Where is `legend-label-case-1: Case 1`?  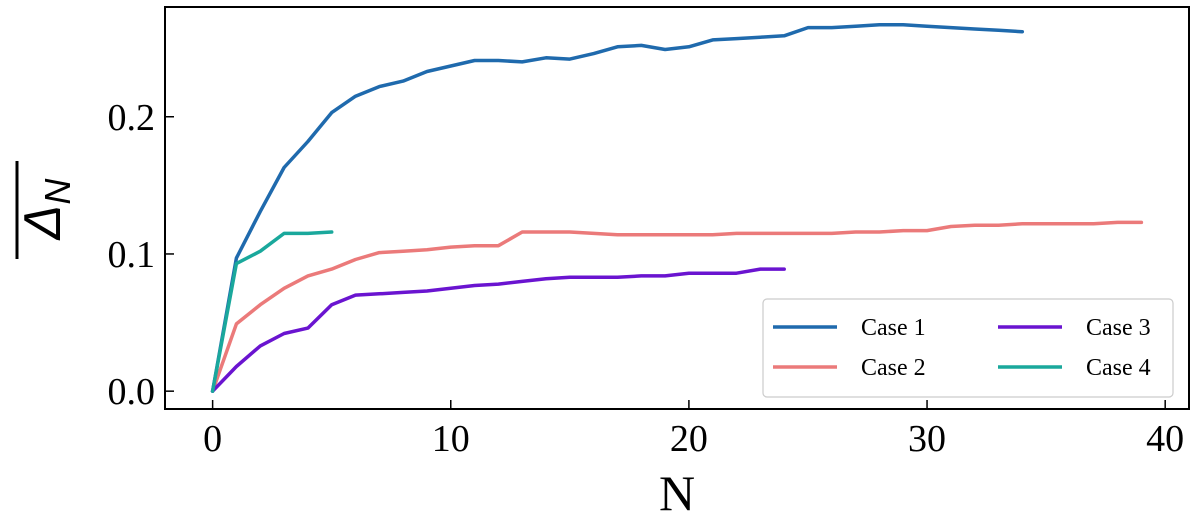
legend-label-case-1: Case 1 is located at coordinates (893, 328).